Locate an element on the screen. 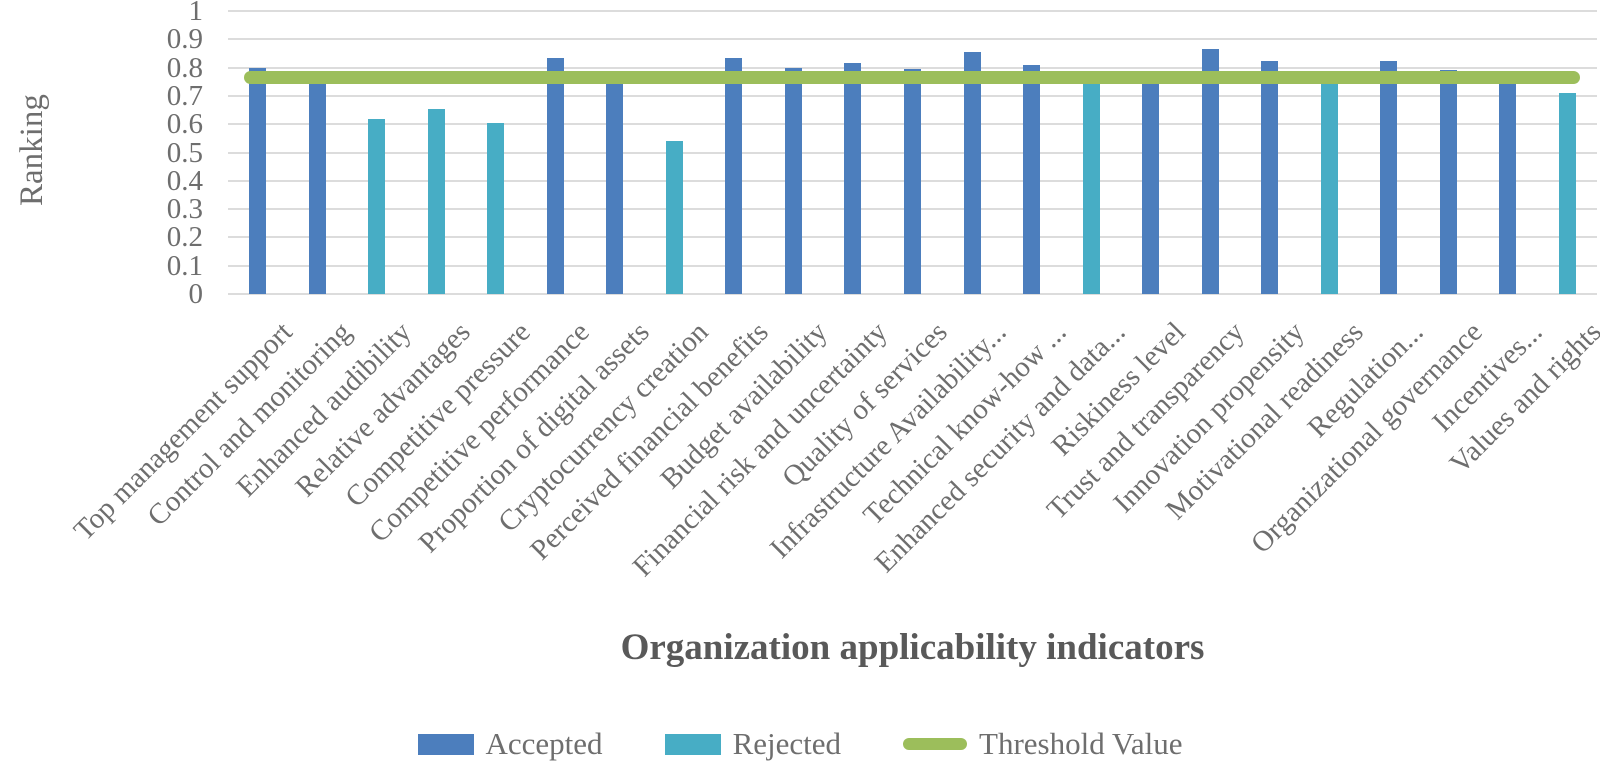 Image resolution: width=1600 pixels, height=769 pixels. bar-enhanced-audibility is located at coordinates (377, 206).